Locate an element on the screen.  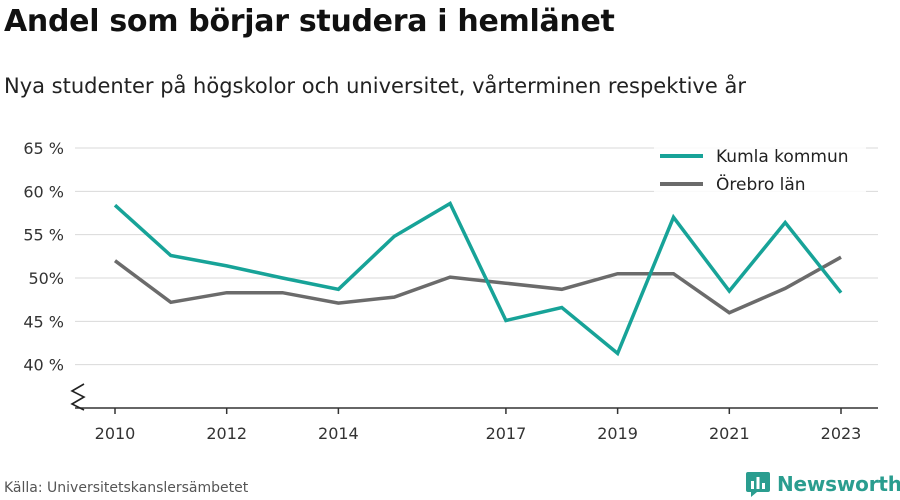
y-tick-label: 60 % is located at coordinates (43, 191).